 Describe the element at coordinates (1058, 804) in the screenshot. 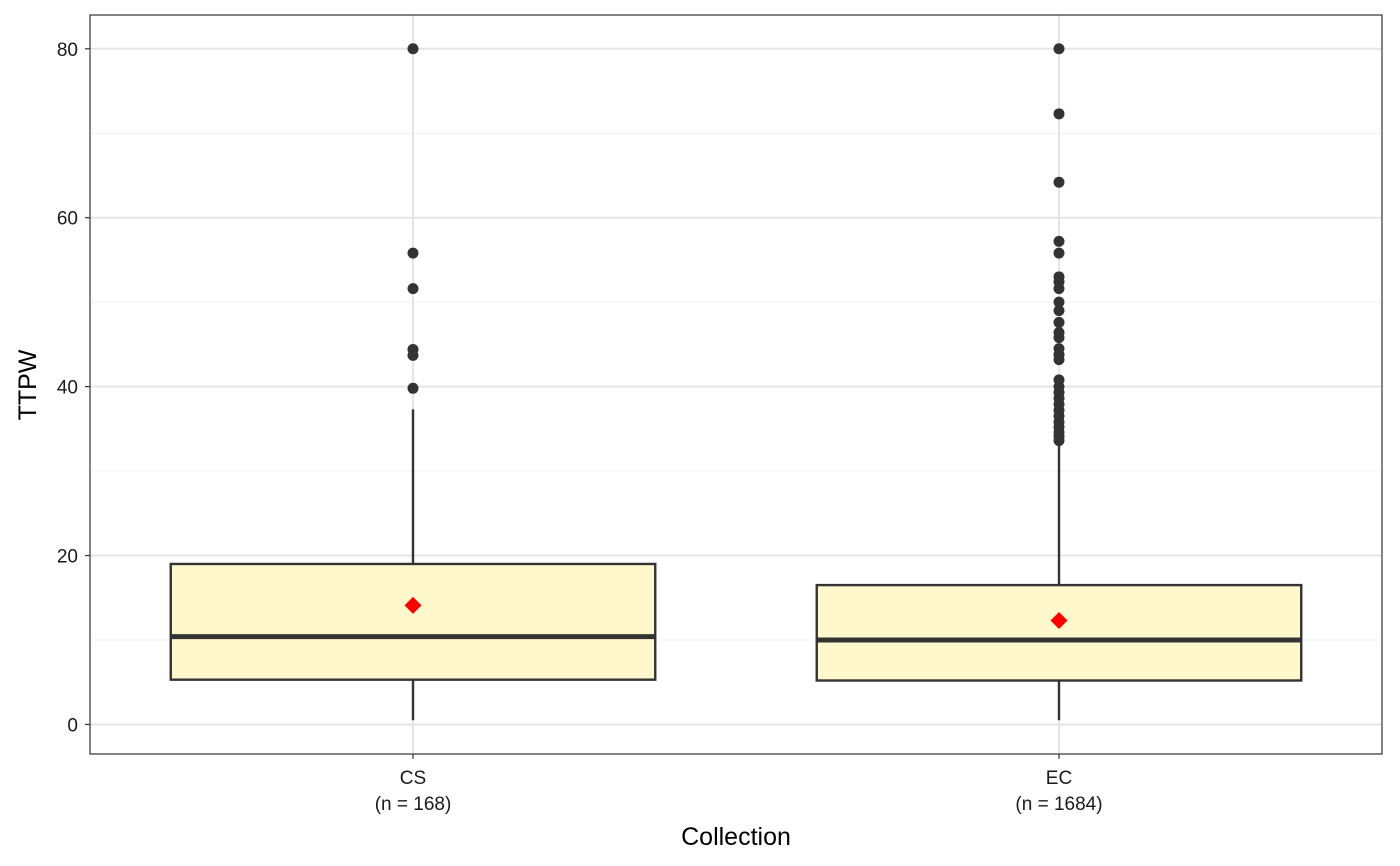

I see `x-tick-sample-size: (n = 1684)` at that location.